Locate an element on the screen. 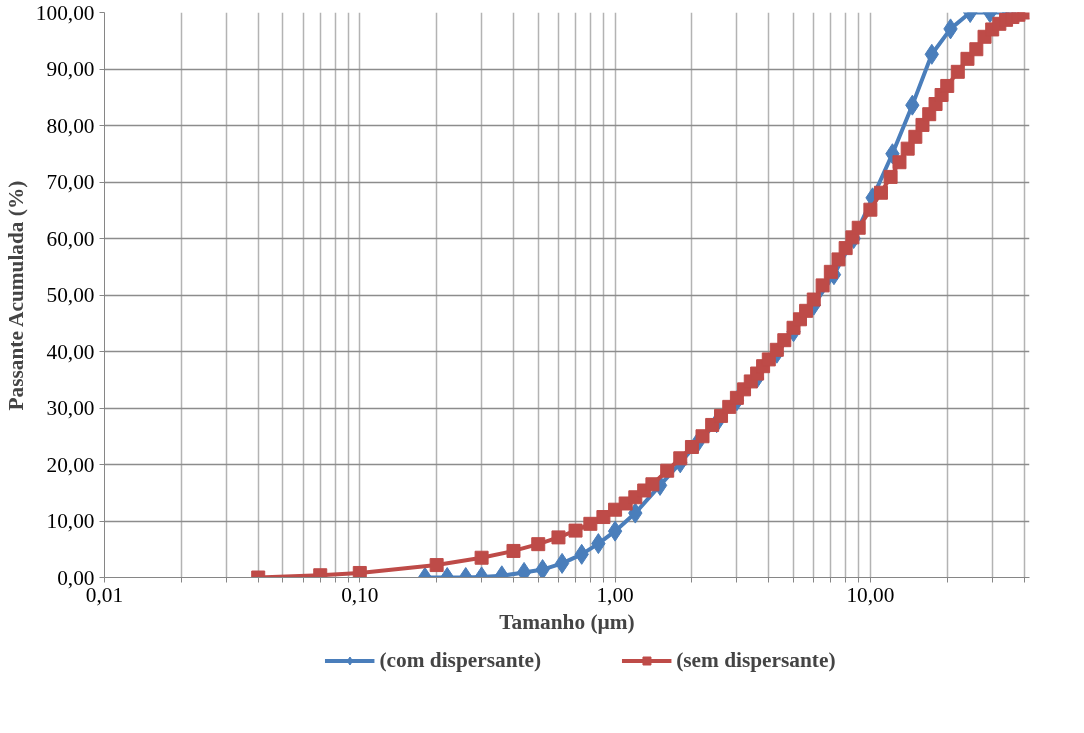 This screenshot has height=733, width=1084. y-tick-label: 100,00 is located at coordinates (65, 12).